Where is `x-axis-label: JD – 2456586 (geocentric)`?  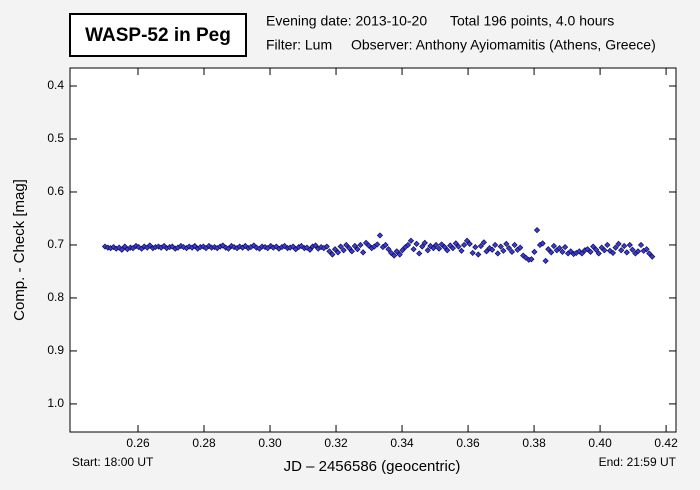 x-axis-label: JD – 2456586 (geocentric) is located at coordinates (372, 466).